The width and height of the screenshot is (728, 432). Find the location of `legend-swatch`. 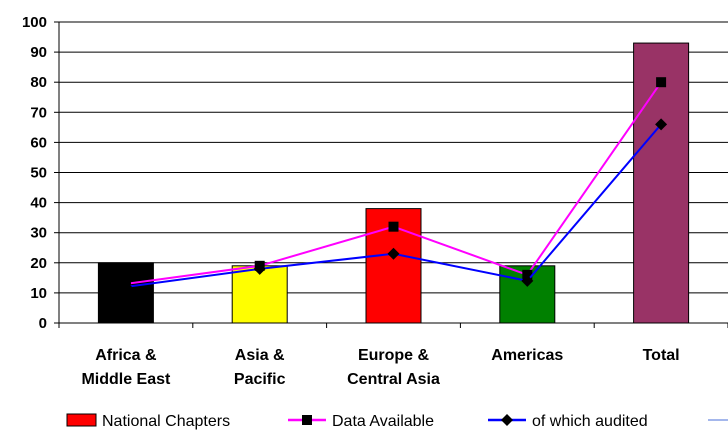

legend-swatch is located at coordinates (81, 420).